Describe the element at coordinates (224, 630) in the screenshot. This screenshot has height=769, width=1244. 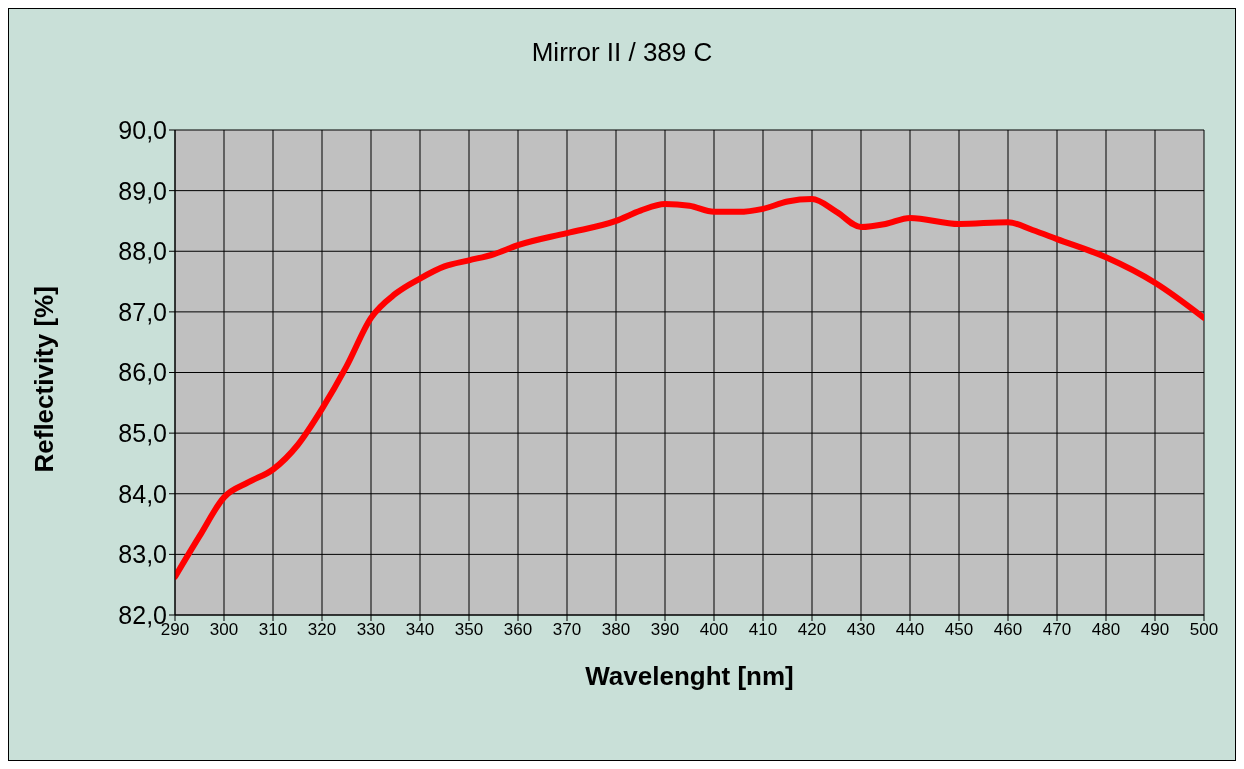
I see `x-tick-label: 300` at that location.